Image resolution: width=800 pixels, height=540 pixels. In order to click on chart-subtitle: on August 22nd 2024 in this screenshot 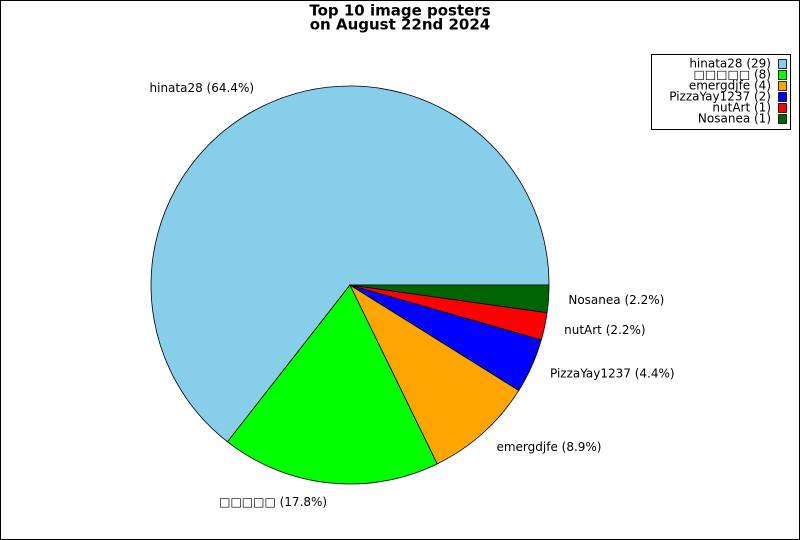, I will do `click(400, 25)`.